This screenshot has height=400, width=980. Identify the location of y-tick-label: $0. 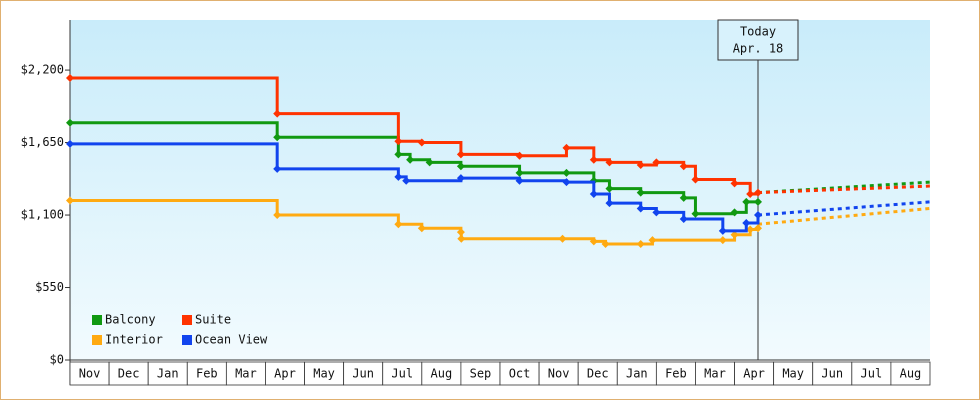
(57, 360).